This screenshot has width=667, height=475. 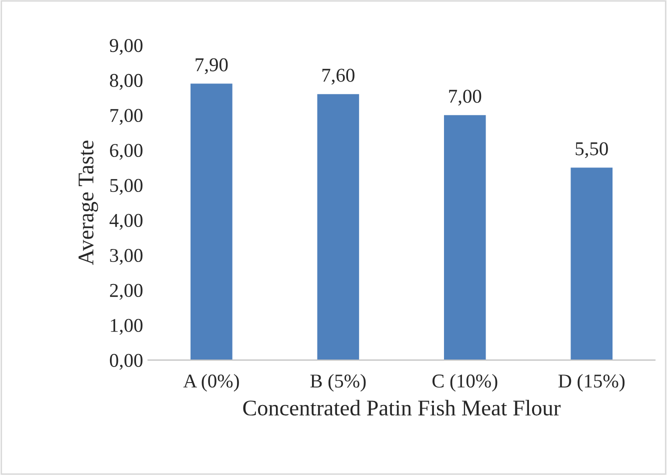 What do you see at coordinates (126, 152) in the screenshot?
I see `y-tick-label: 6,00` at bounding box center [126, 152].